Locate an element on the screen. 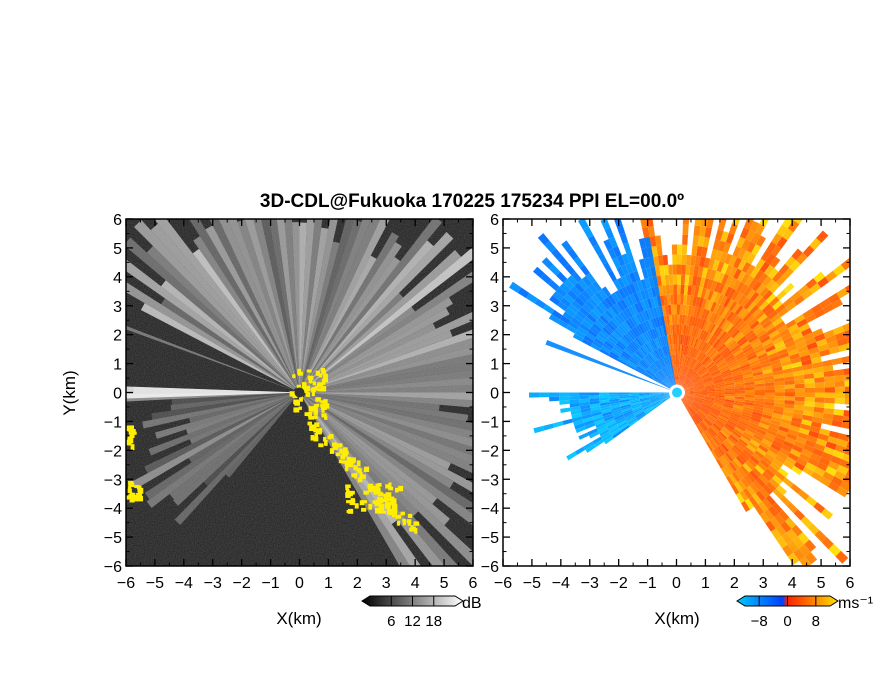 The width and height of the screenshot is (880, 685). radar-site-marker is located at coordinates (299, 392).